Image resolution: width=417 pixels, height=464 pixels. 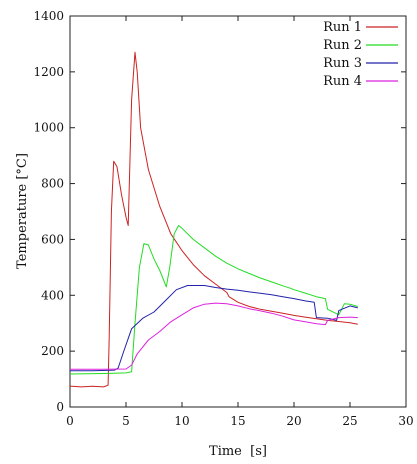 I want to click on legend-label-run-3: Run 3, so click(x=342, y=63).